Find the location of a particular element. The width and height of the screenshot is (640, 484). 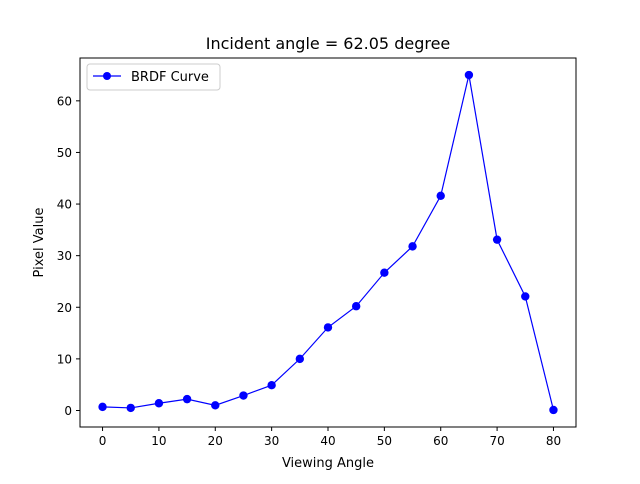

x-tick-label: 30 is located at coordinates (271, 441).